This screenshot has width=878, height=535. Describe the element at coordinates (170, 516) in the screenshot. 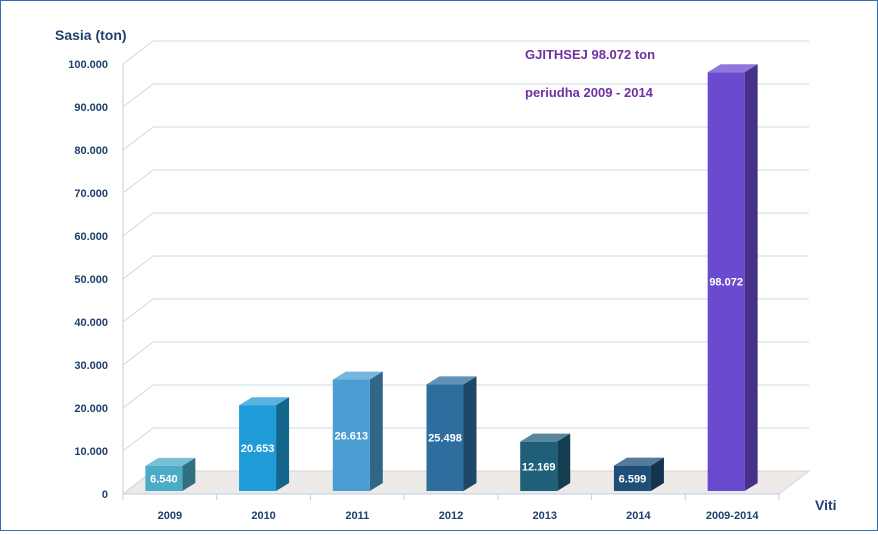

I see `x-tick-label: 2009` at that location.